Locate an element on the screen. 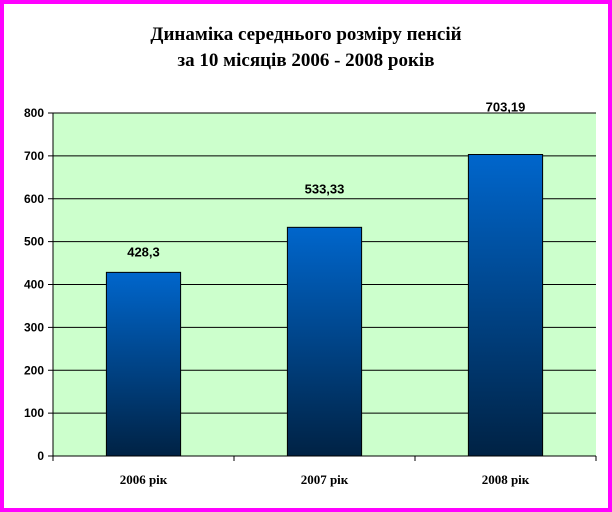  y-tick-label: 800 is located at coordinates (34, 113).